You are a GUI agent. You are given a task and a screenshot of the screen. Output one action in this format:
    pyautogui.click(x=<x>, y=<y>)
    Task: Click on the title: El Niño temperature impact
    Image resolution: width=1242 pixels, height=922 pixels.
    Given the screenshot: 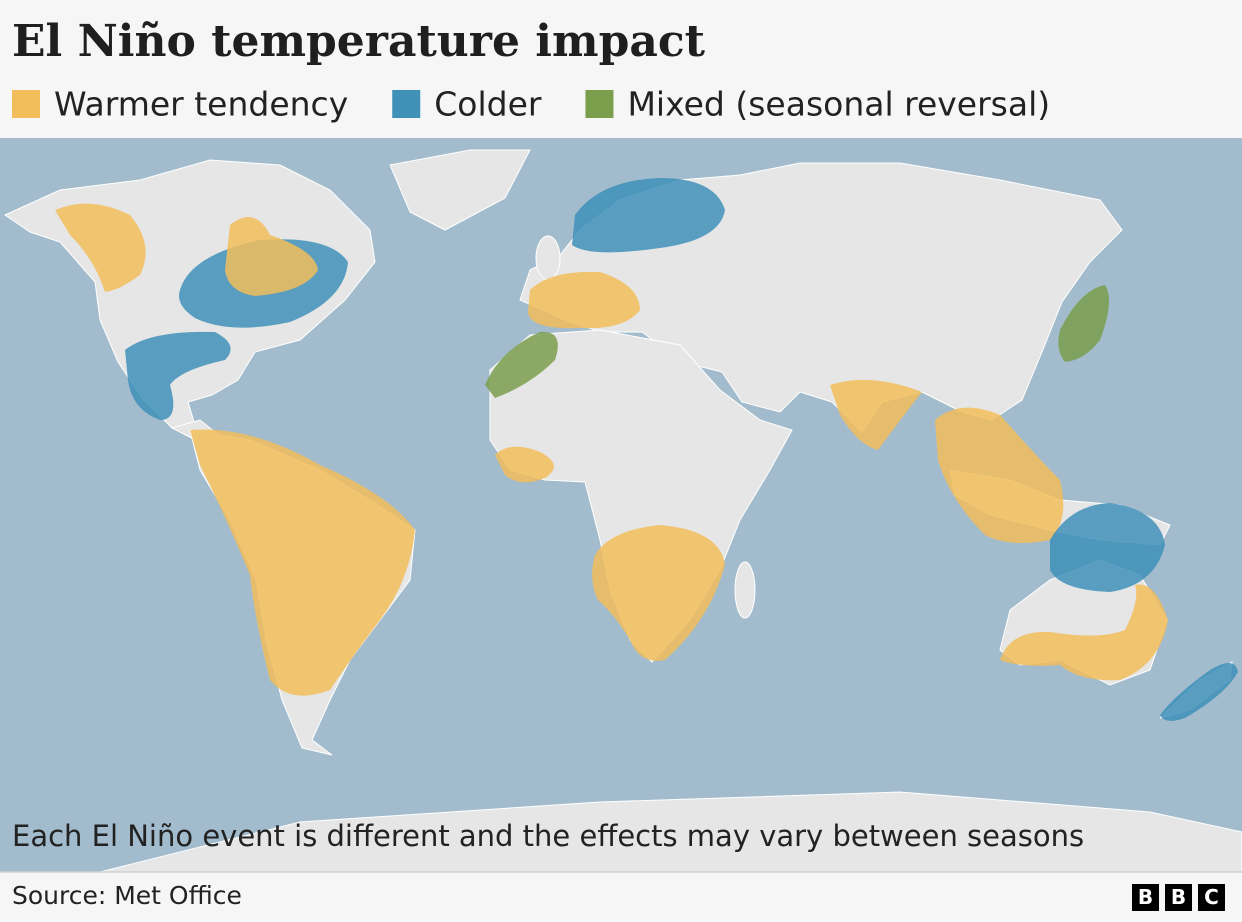 What is the action you would take?
    pyautogui.click(x=359, y=41)
    